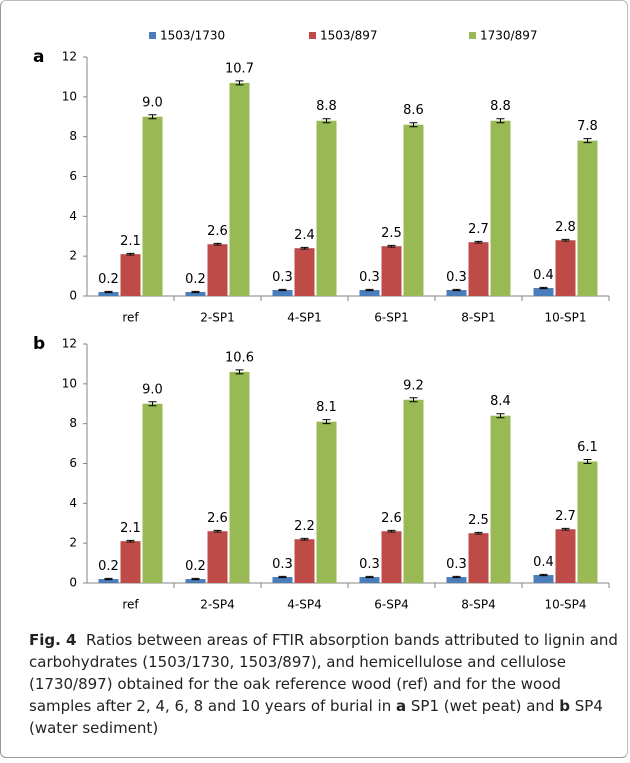 This screenshot has height=763, width=630. What do you see at coordinates (304, 318) in the screenshot?
I see `x-tick-label: 4-SP1` at bounding box center [304, 318].